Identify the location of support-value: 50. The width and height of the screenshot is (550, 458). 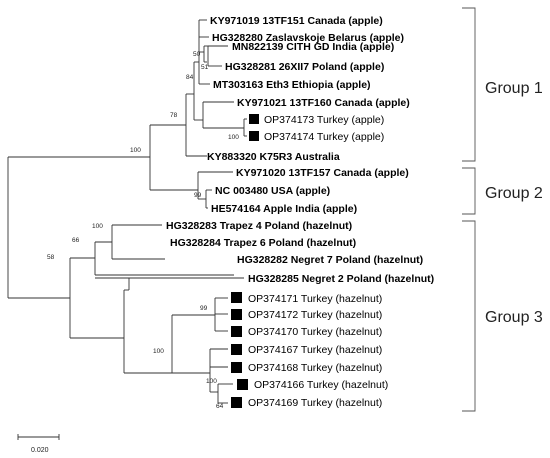
(197, 54).